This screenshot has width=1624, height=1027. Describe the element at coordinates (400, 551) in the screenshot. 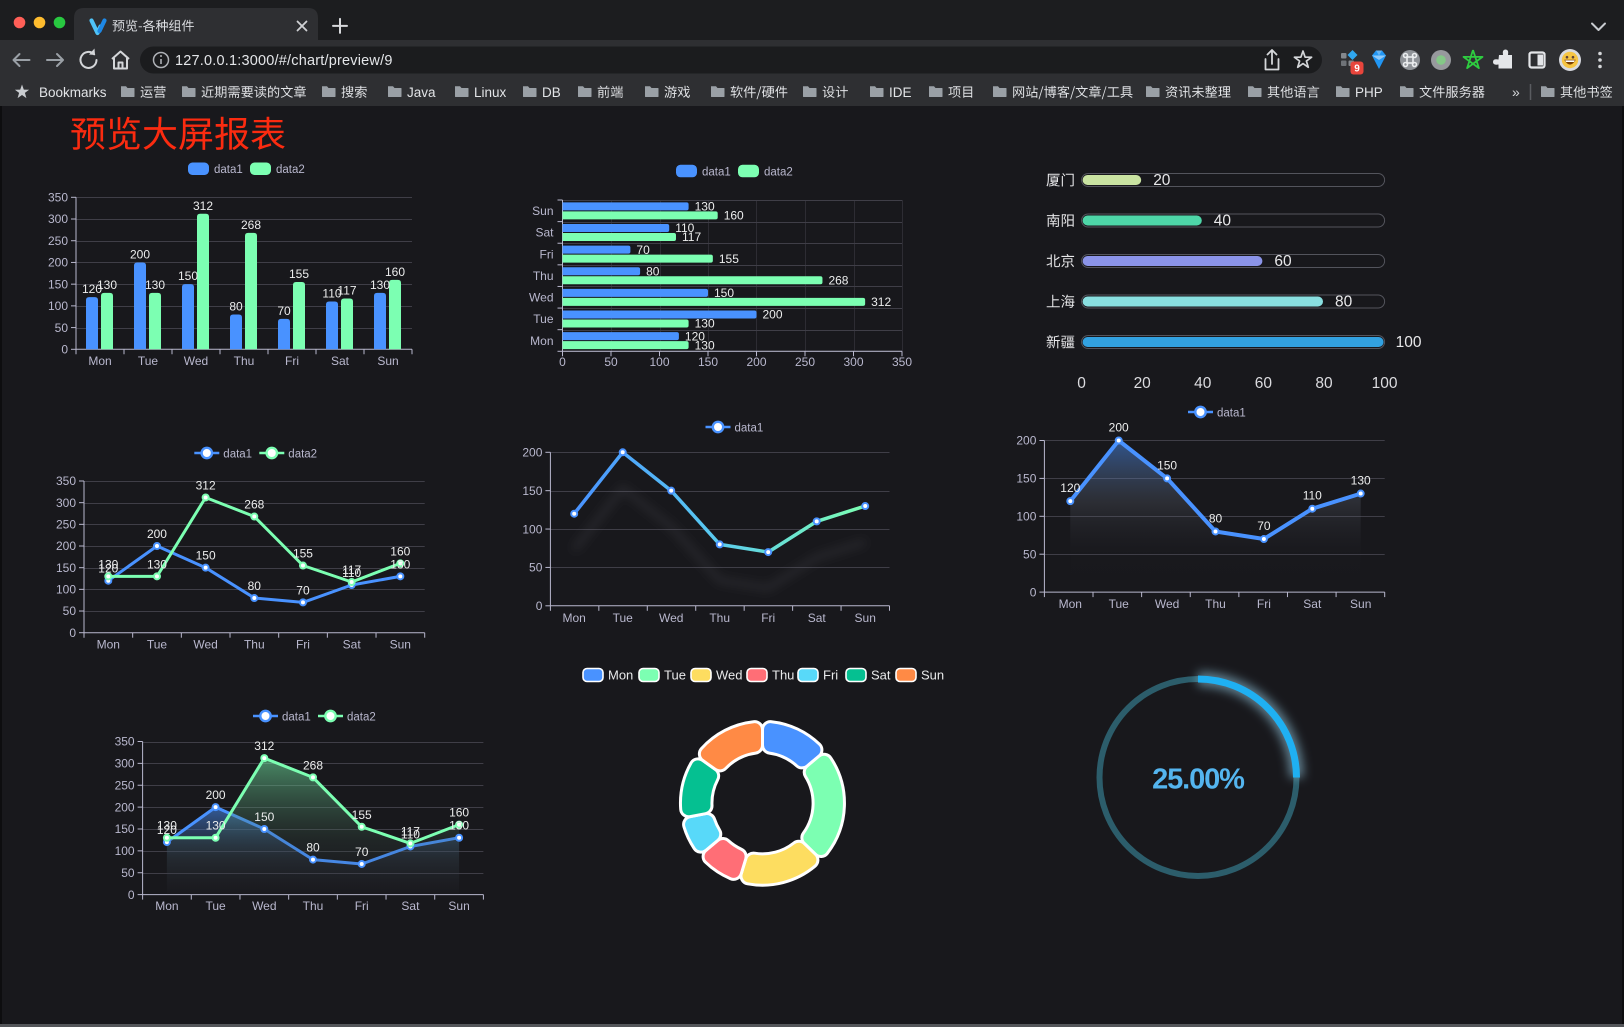

I see `svg-text: 160` at that location.